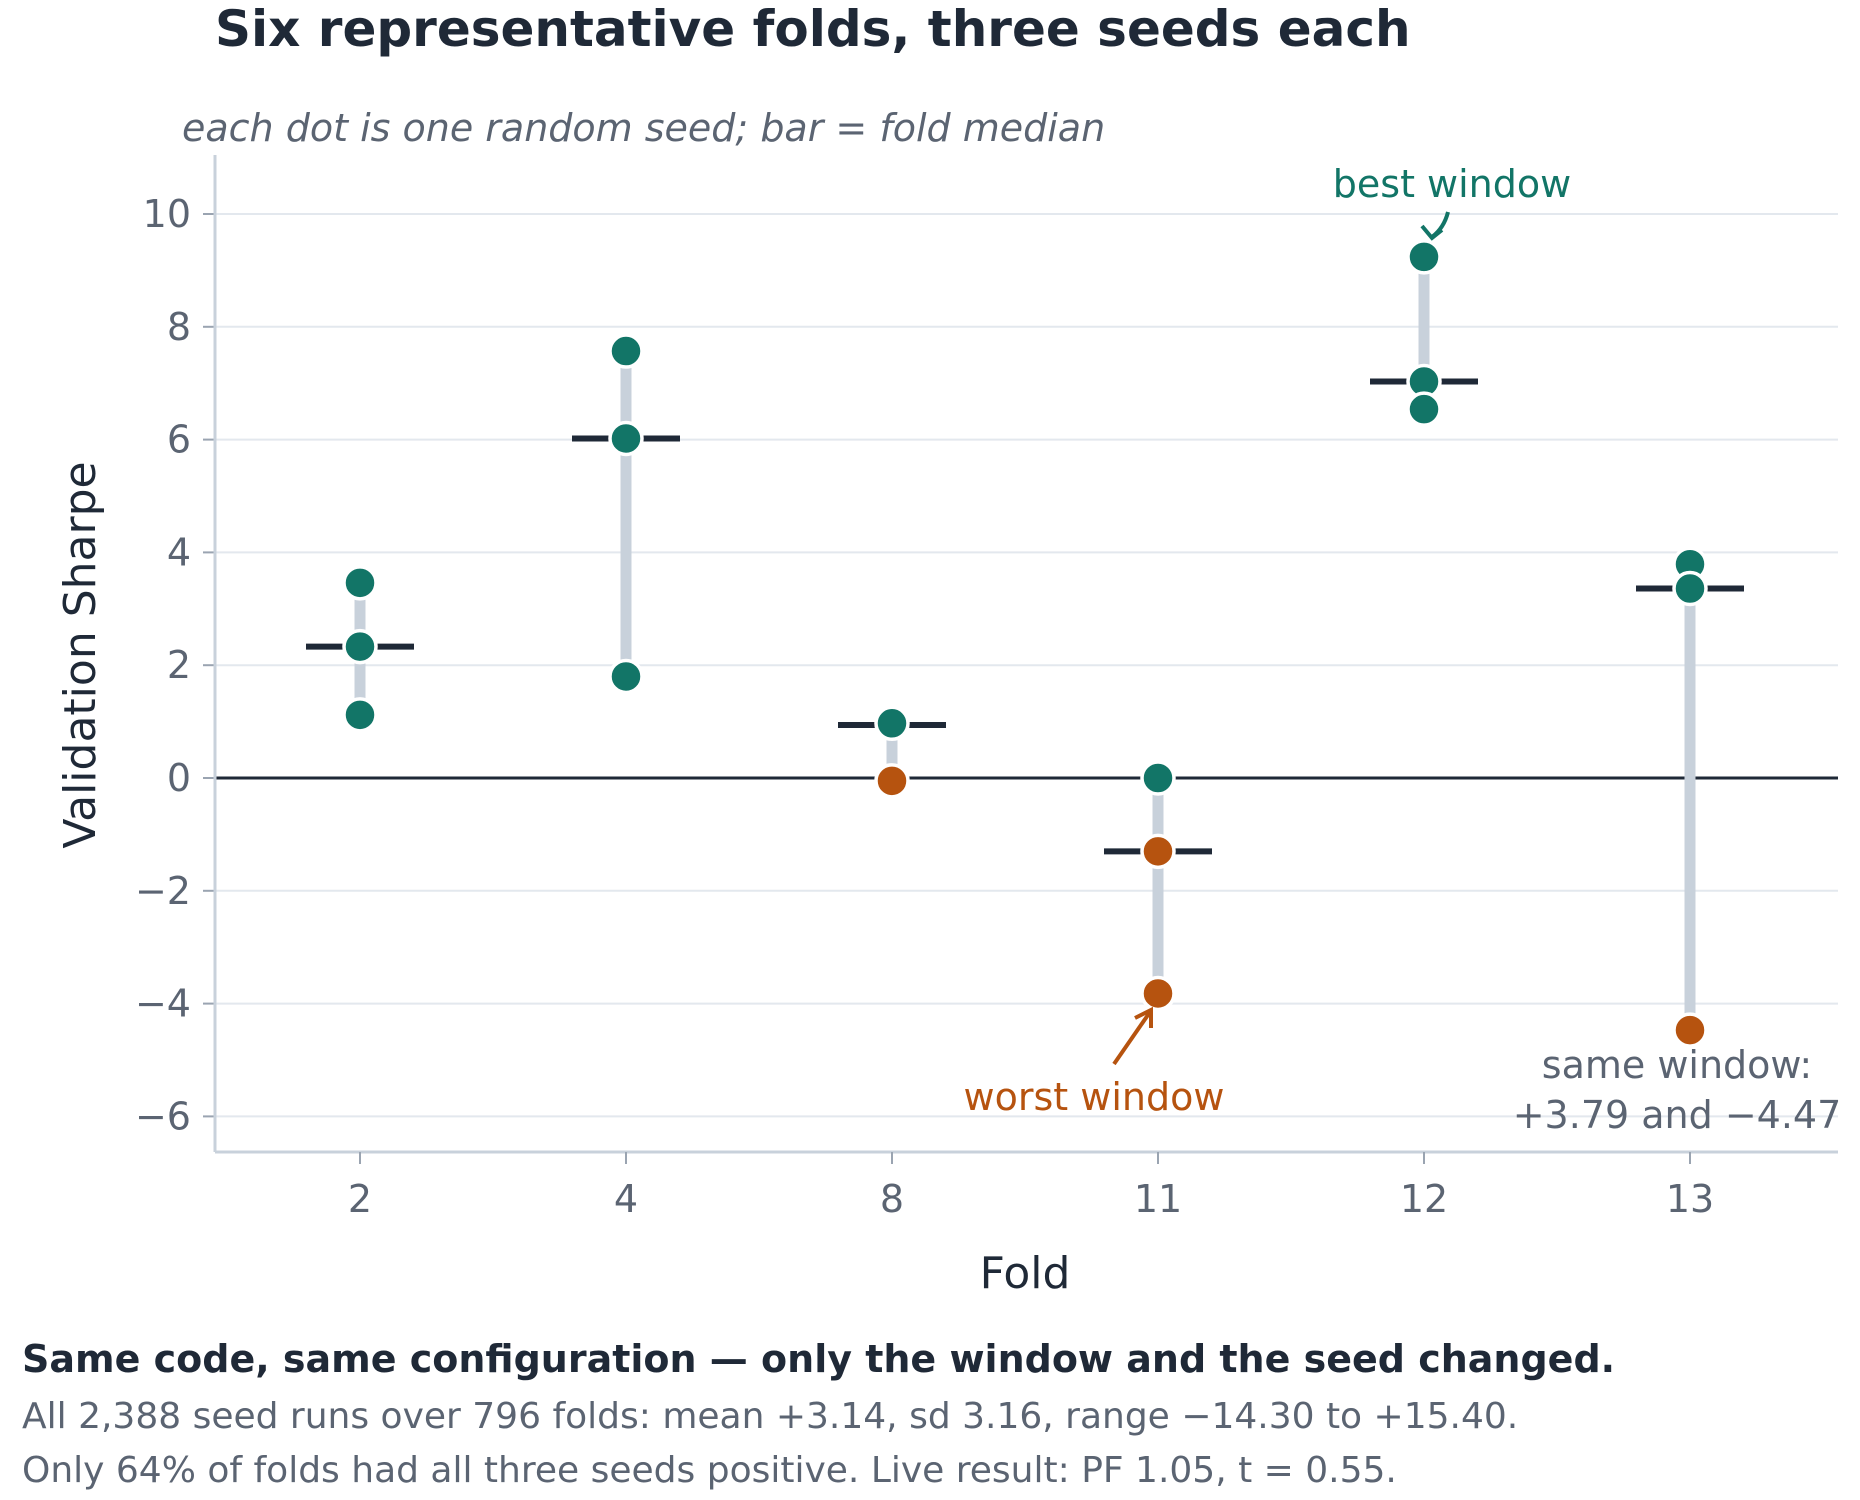 Image resolution: width=1860 pixels, height=1500 pixels. I want to click on y-axis-ticks: 10 8 6 4 2 0 −2 −4 −6, so click(175, 665).